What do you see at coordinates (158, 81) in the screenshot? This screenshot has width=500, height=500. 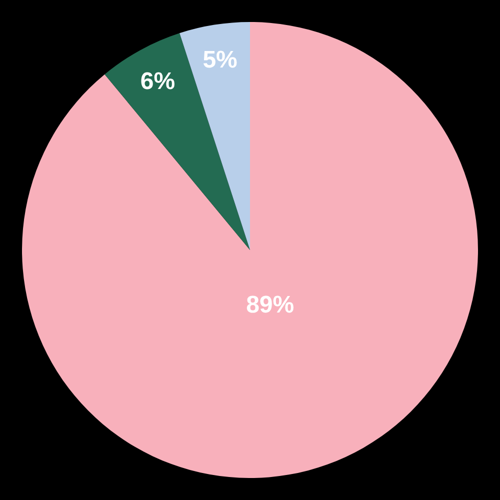 I see `data-label: 6%` at bounding box center [158, 81].